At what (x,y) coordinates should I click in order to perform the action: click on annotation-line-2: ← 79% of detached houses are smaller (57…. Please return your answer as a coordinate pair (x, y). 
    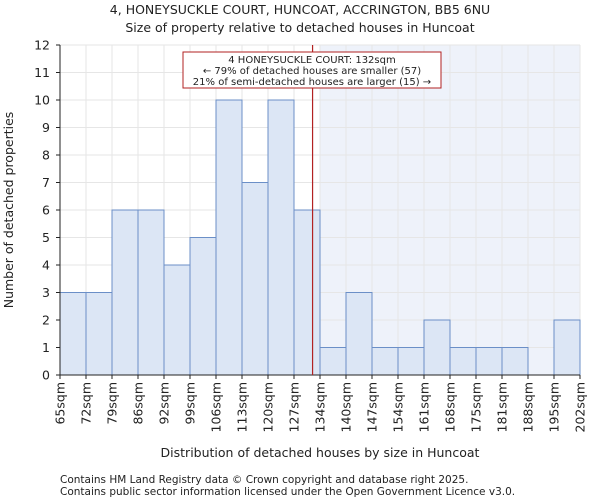
    Looking at the image, I should click on (312, 71).